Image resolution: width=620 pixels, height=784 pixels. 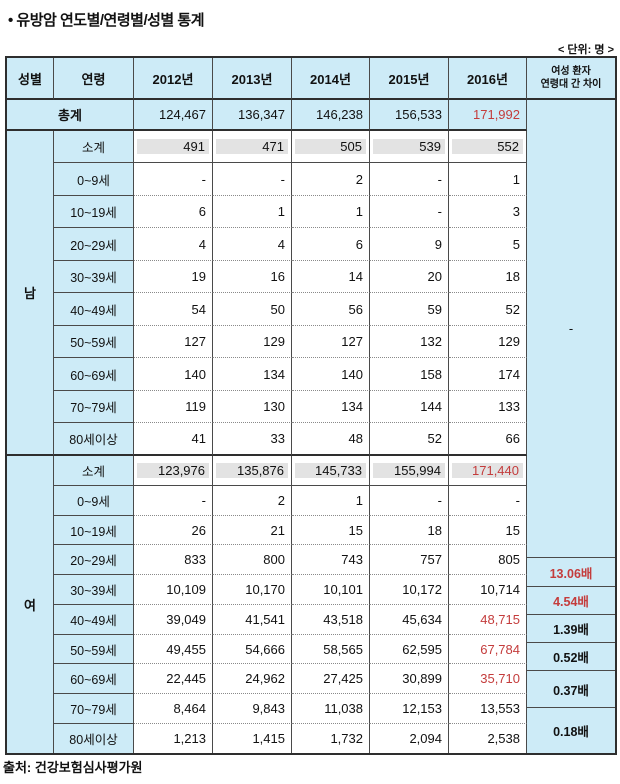 I want to click on gender-label-female: 여, so click(x=30, y=604).